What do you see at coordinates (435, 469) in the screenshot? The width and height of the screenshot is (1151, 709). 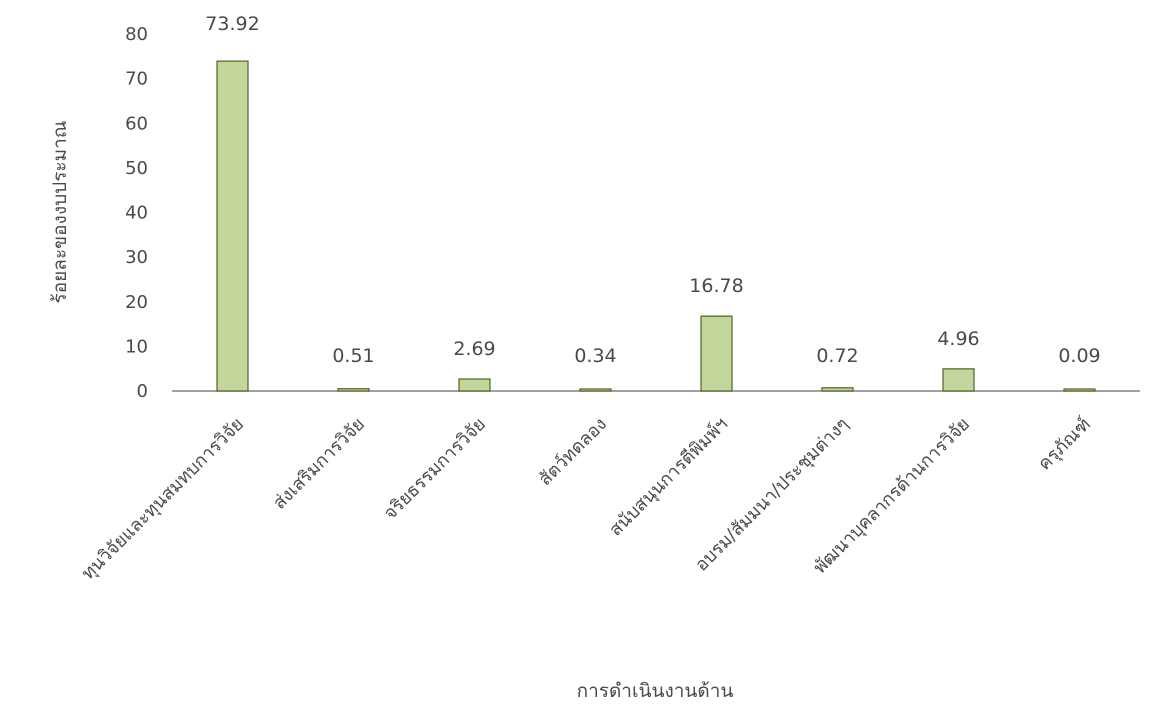 I see `category-label: จริยธรรมการวิจัย` at bounding box center [435, 469].